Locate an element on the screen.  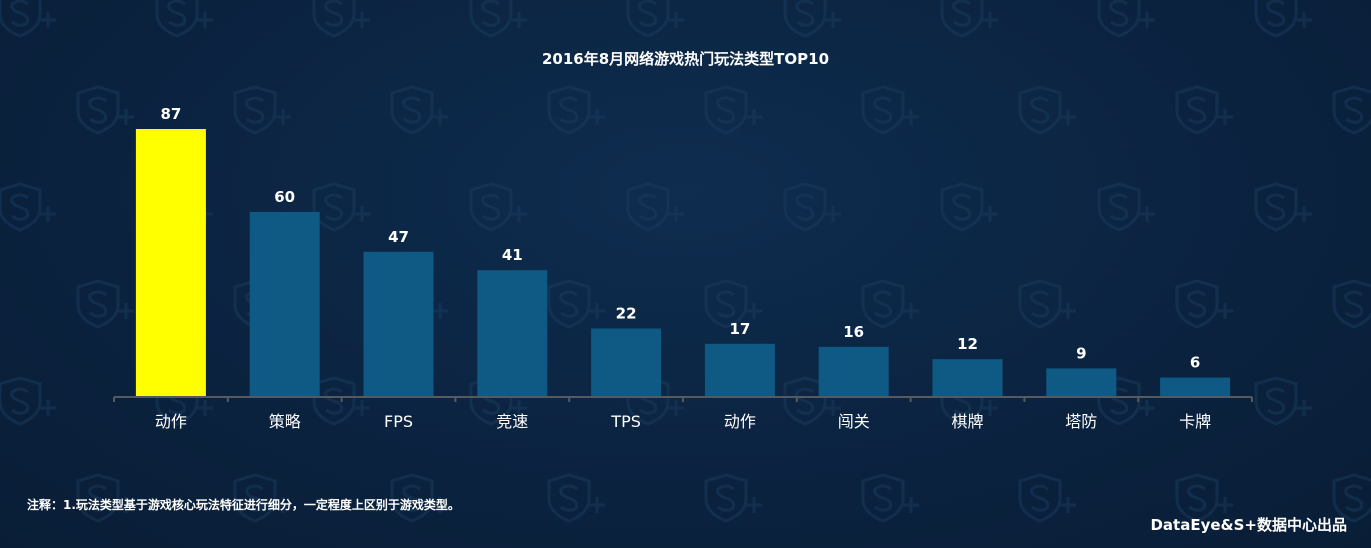
x-tick-label-7: 闯关 is located at coordinates (854, 421).